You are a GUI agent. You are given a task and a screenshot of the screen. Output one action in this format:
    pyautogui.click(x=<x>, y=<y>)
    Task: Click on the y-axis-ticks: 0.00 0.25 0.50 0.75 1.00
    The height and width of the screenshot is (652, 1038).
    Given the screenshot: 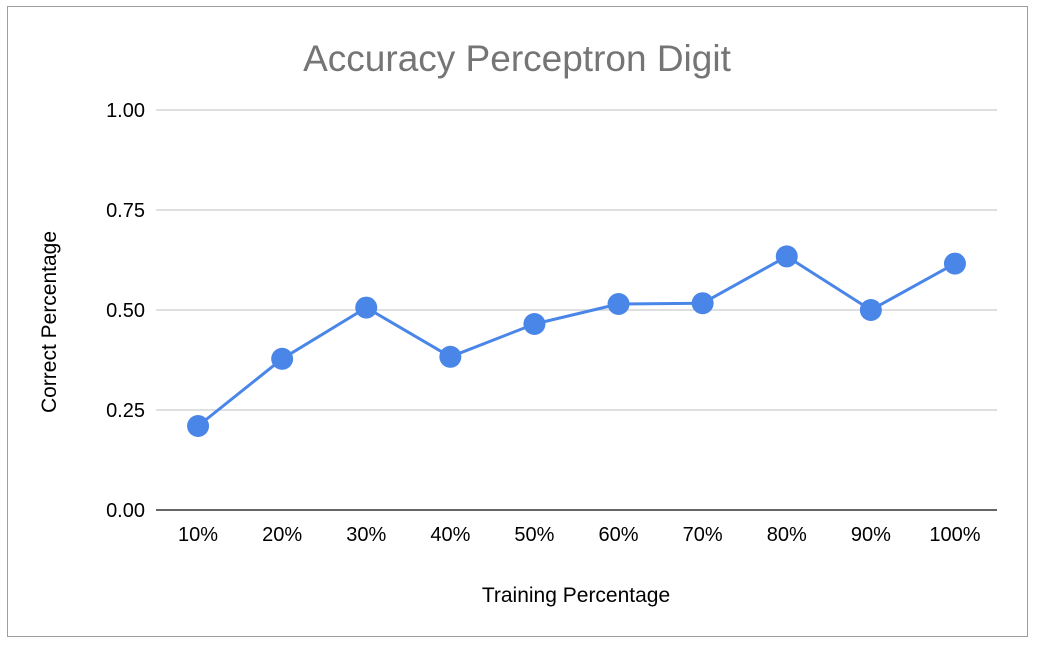 What is the action you would take?
    pyautogui.click(x=125, y=311)
    